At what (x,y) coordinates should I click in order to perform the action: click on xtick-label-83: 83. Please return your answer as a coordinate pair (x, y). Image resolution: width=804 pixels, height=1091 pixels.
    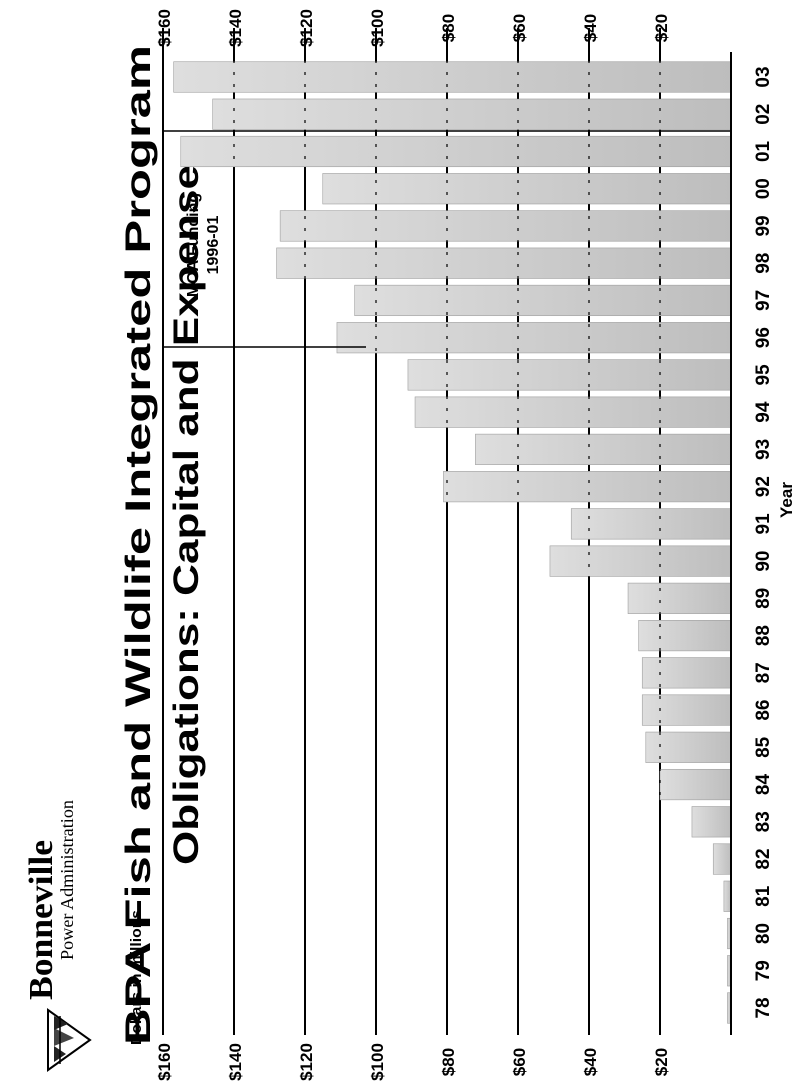
    Looking at the image, I should click on (763, 821).